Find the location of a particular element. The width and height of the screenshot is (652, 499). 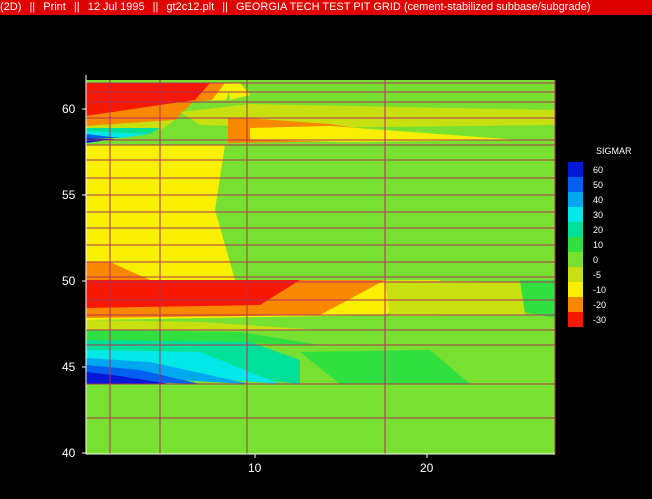

color-legend: 60 50 40 30 20 10 0 -5 -10 -20 -30 is located at coordinates (587, 244).